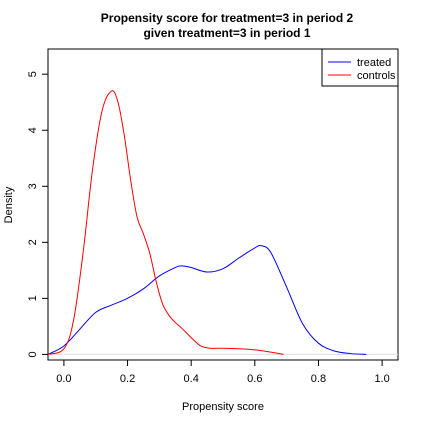  What do you see at coordinates (9, 204) in the screenshot?
I see `y-axis-label: Density` at bounding box center [9, 204].